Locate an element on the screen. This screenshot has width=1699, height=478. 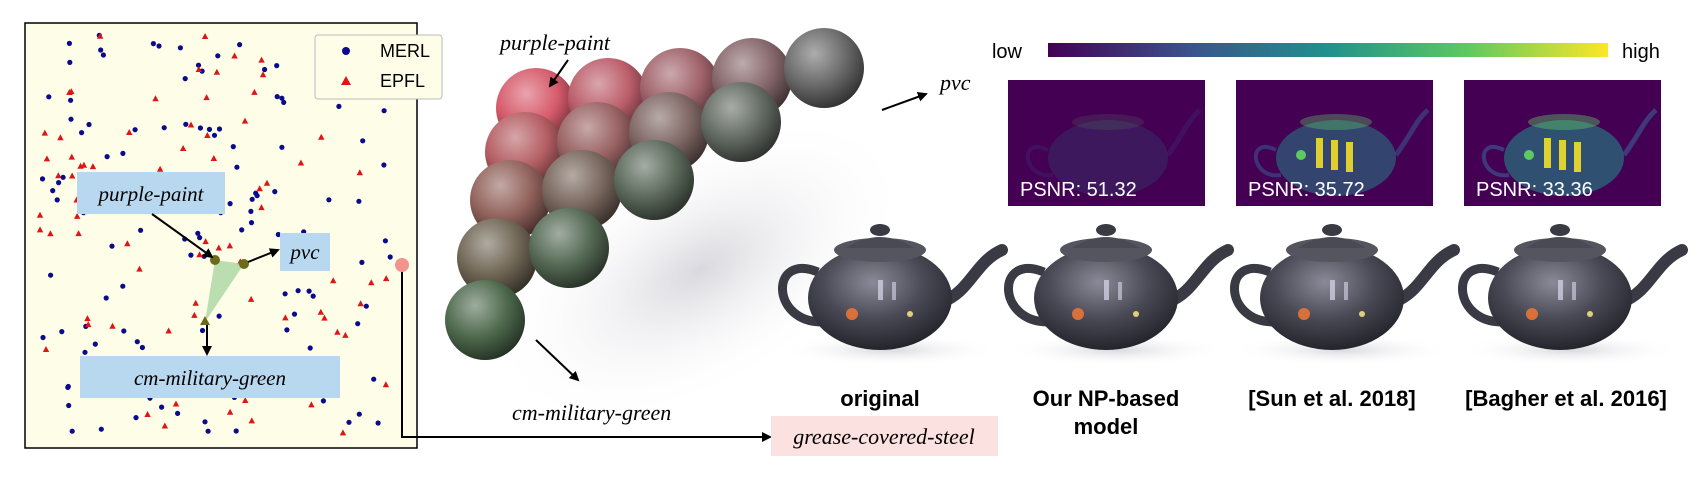
caption-np-model-line1: Our NP-based is located at coordinates (1106, 398).